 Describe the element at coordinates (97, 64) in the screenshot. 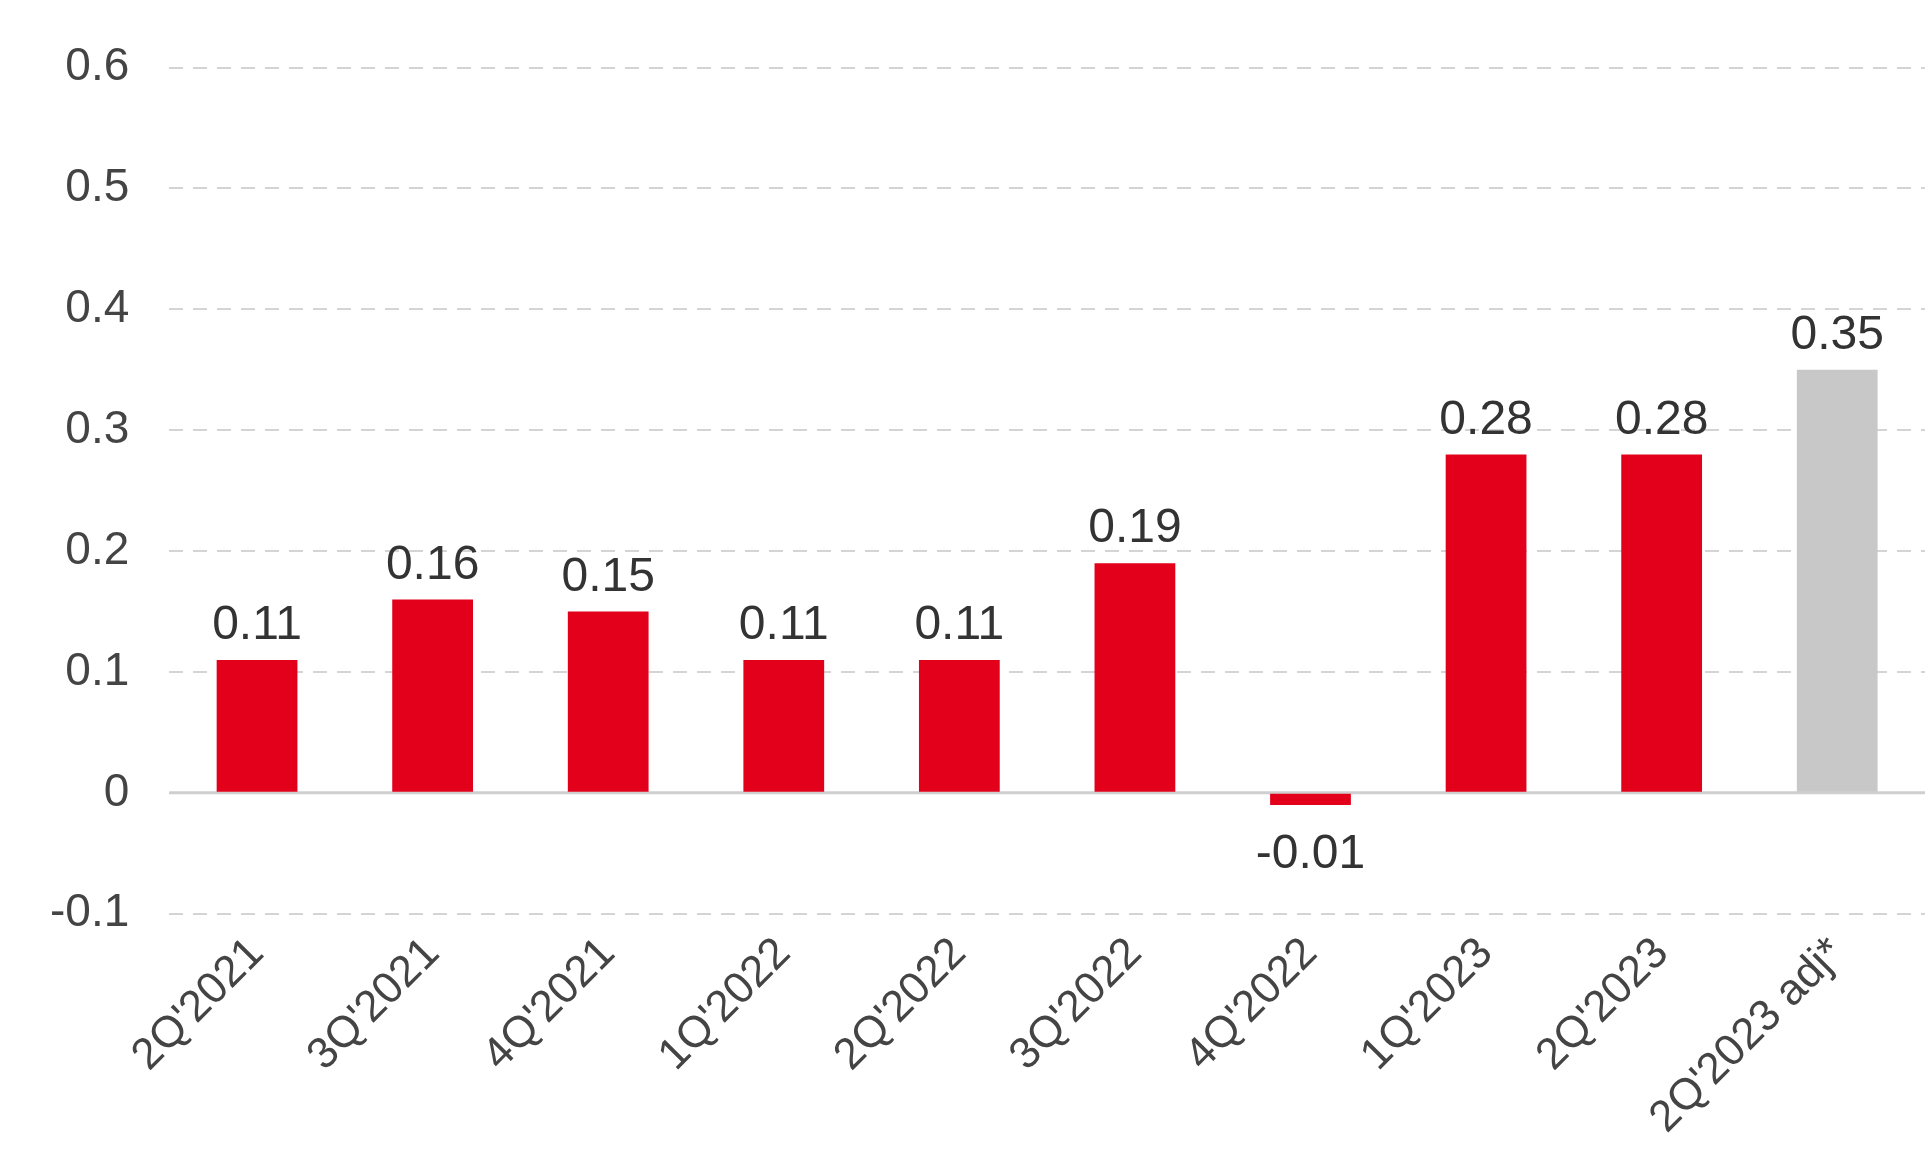

I see `y-tick-label: 0.6` at that location.